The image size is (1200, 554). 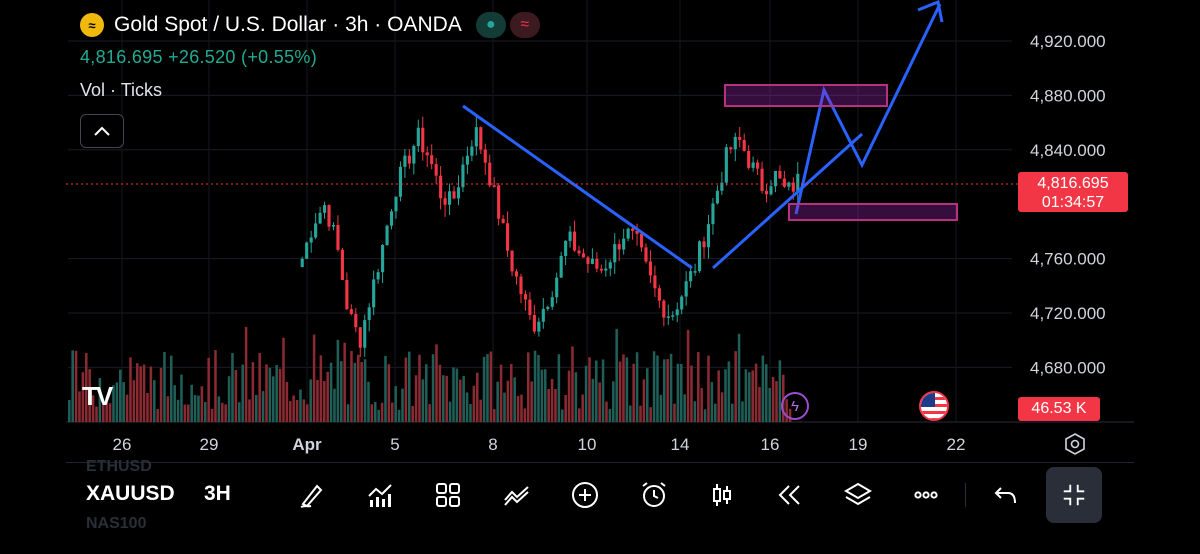 I want to click on add-button, so click(x=585, y=495).